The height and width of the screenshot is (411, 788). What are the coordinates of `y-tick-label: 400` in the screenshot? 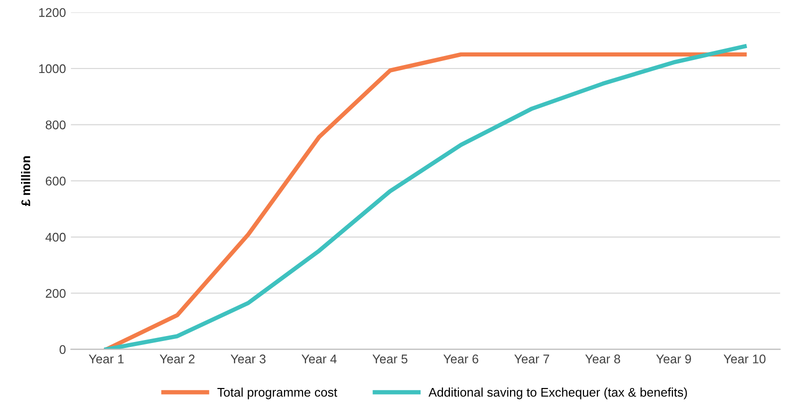 It's located at (55, 237).